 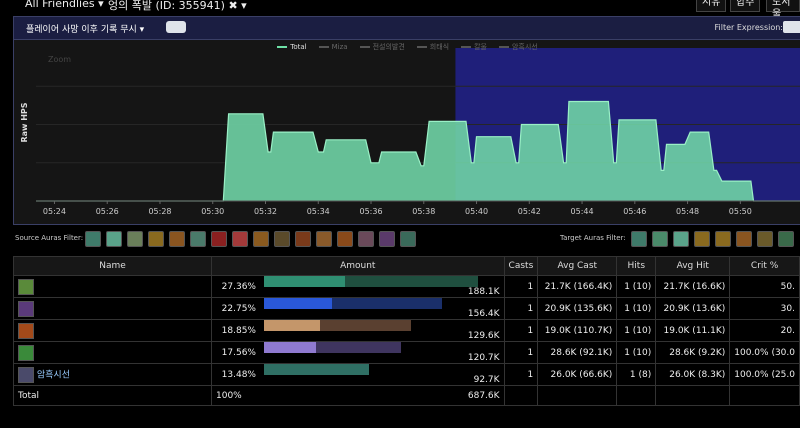 What do you see at coordinates (198, 239) in the screenshot?
I see `aura-6-icon` at bounding box center [198, 239].